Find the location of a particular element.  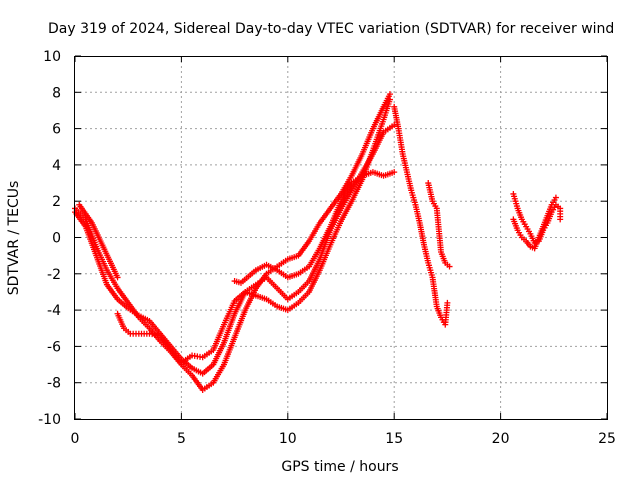

y-tick-label: 0 is located at coordinates (56, 239).